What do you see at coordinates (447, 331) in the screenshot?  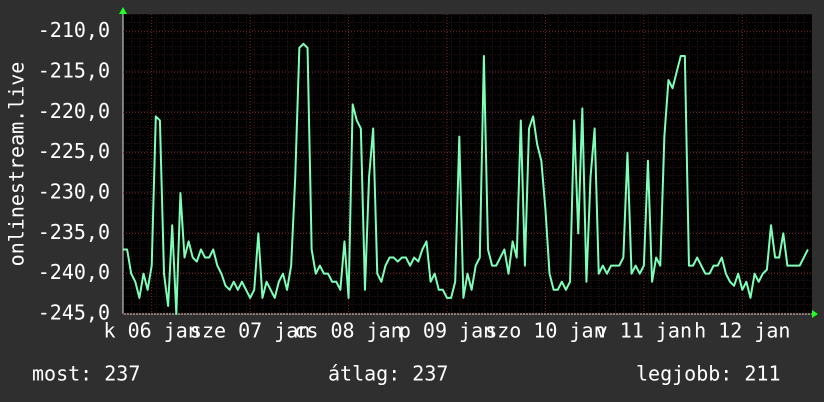 I see `x-tick-label: p 09 jan` at bounding box center [447, 331].